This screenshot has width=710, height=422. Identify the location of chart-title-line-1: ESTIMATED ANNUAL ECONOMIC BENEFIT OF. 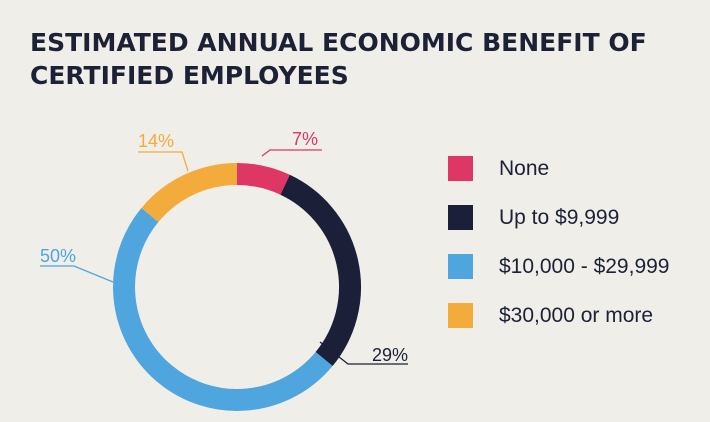
(338, 42).